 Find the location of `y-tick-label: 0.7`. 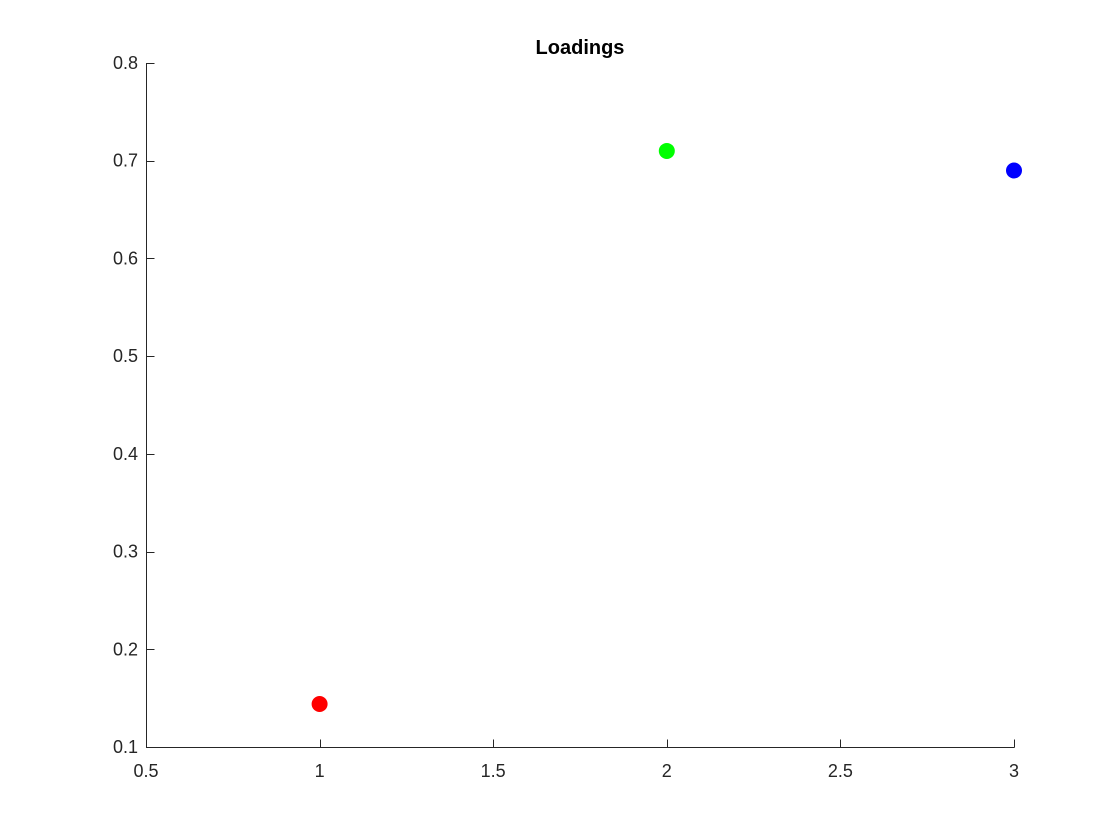

y-tick-label: 0.7 is located at coordinates (125, 161).